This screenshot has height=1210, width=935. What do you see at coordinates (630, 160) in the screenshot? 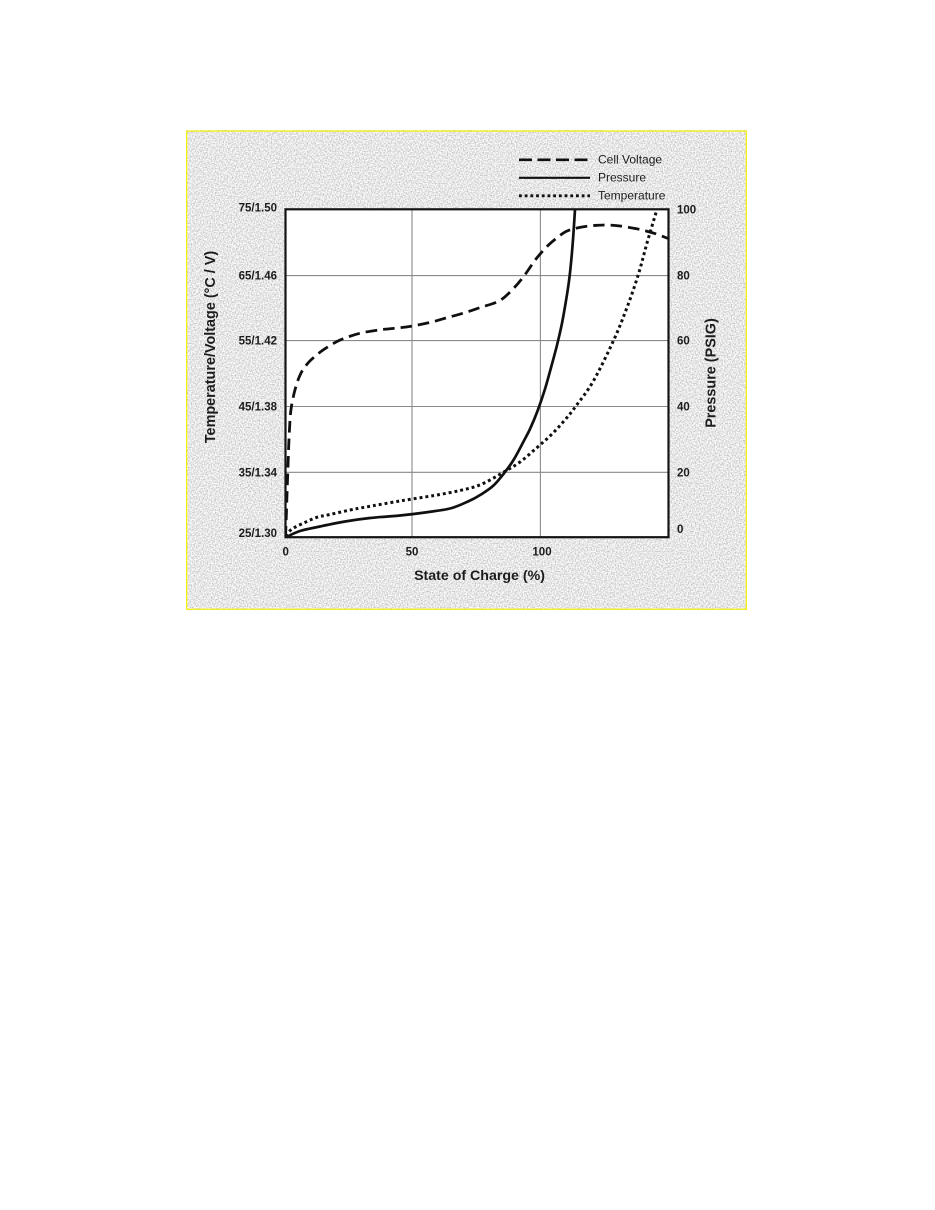
I see `svg-text: Cell Voltage` at bounding box center [630, 160].